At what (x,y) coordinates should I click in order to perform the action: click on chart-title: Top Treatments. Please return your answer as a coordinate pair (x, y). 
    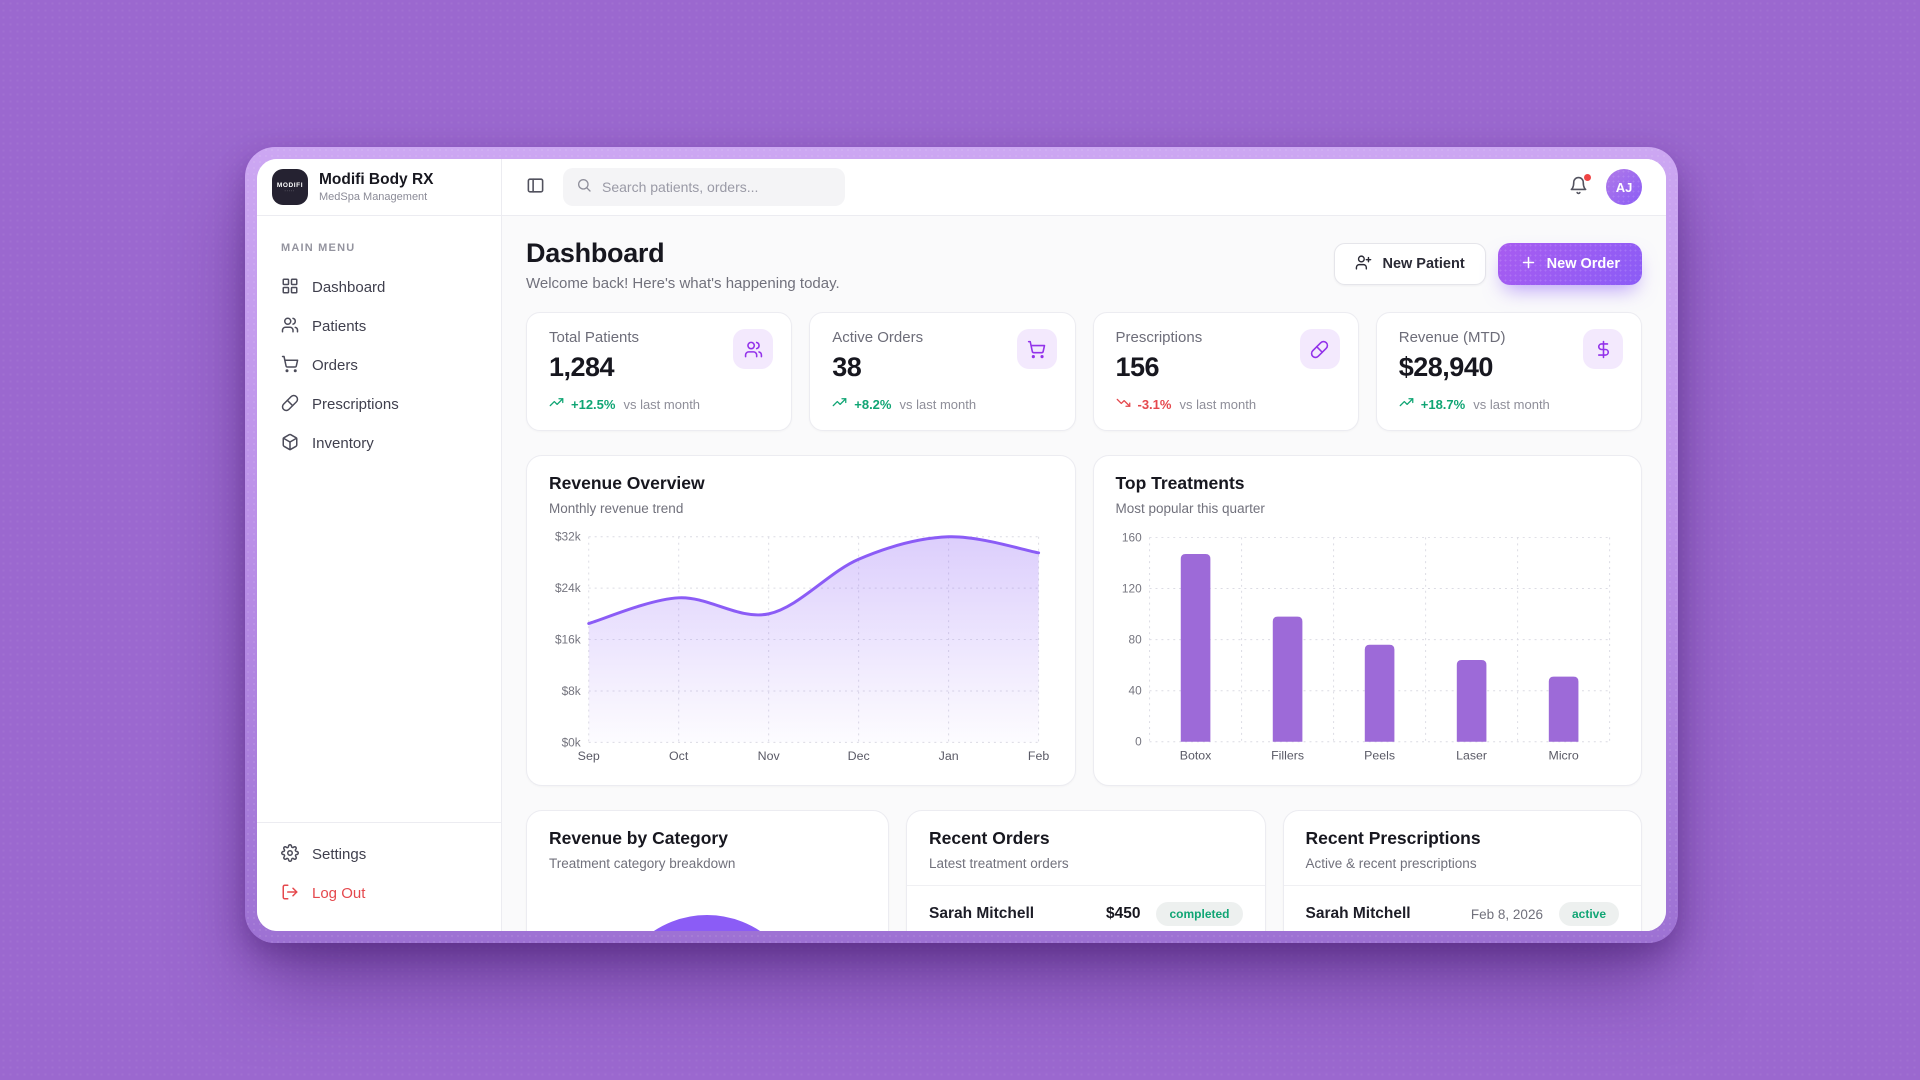
    Looking at the image, I should click on (1180, 483).